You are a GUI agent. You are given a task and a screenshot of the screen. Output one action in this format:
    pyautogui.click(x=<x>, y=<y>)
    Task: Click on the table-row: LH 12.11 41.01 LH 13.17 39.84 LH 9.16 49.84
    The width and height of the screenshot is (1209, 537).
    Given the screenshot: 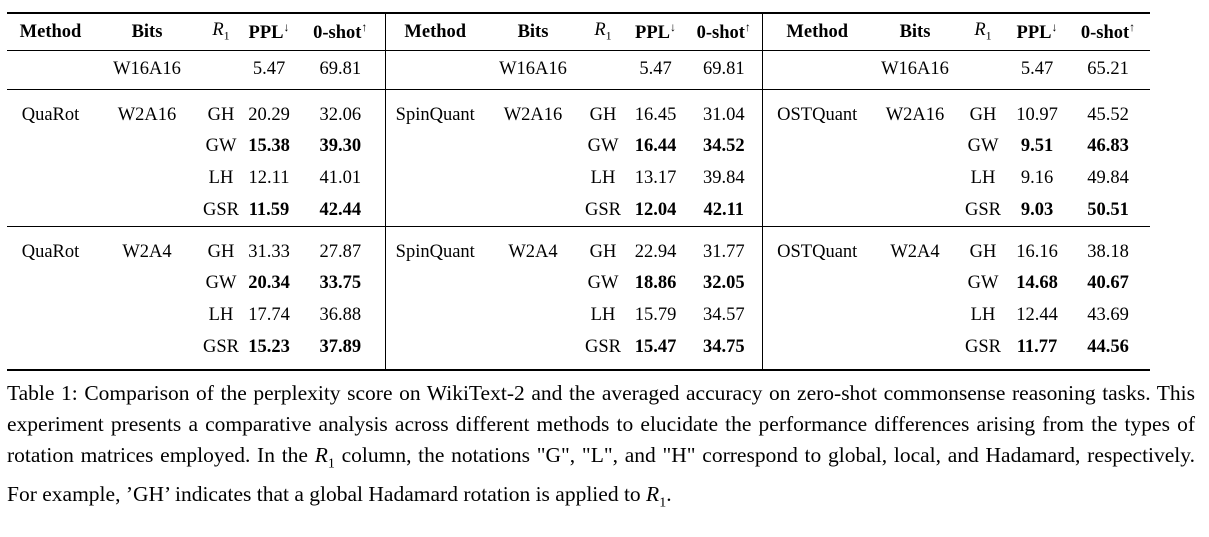 What is the action you would take?
    pyautogui.click(x=578, y=178)
    